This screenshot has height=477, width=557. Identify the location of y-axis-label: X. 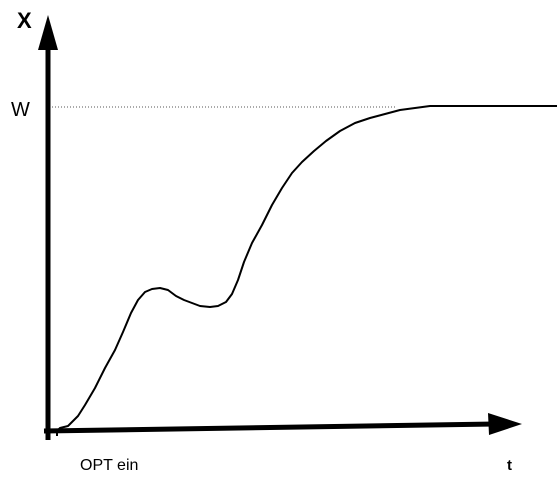
(24, 20).